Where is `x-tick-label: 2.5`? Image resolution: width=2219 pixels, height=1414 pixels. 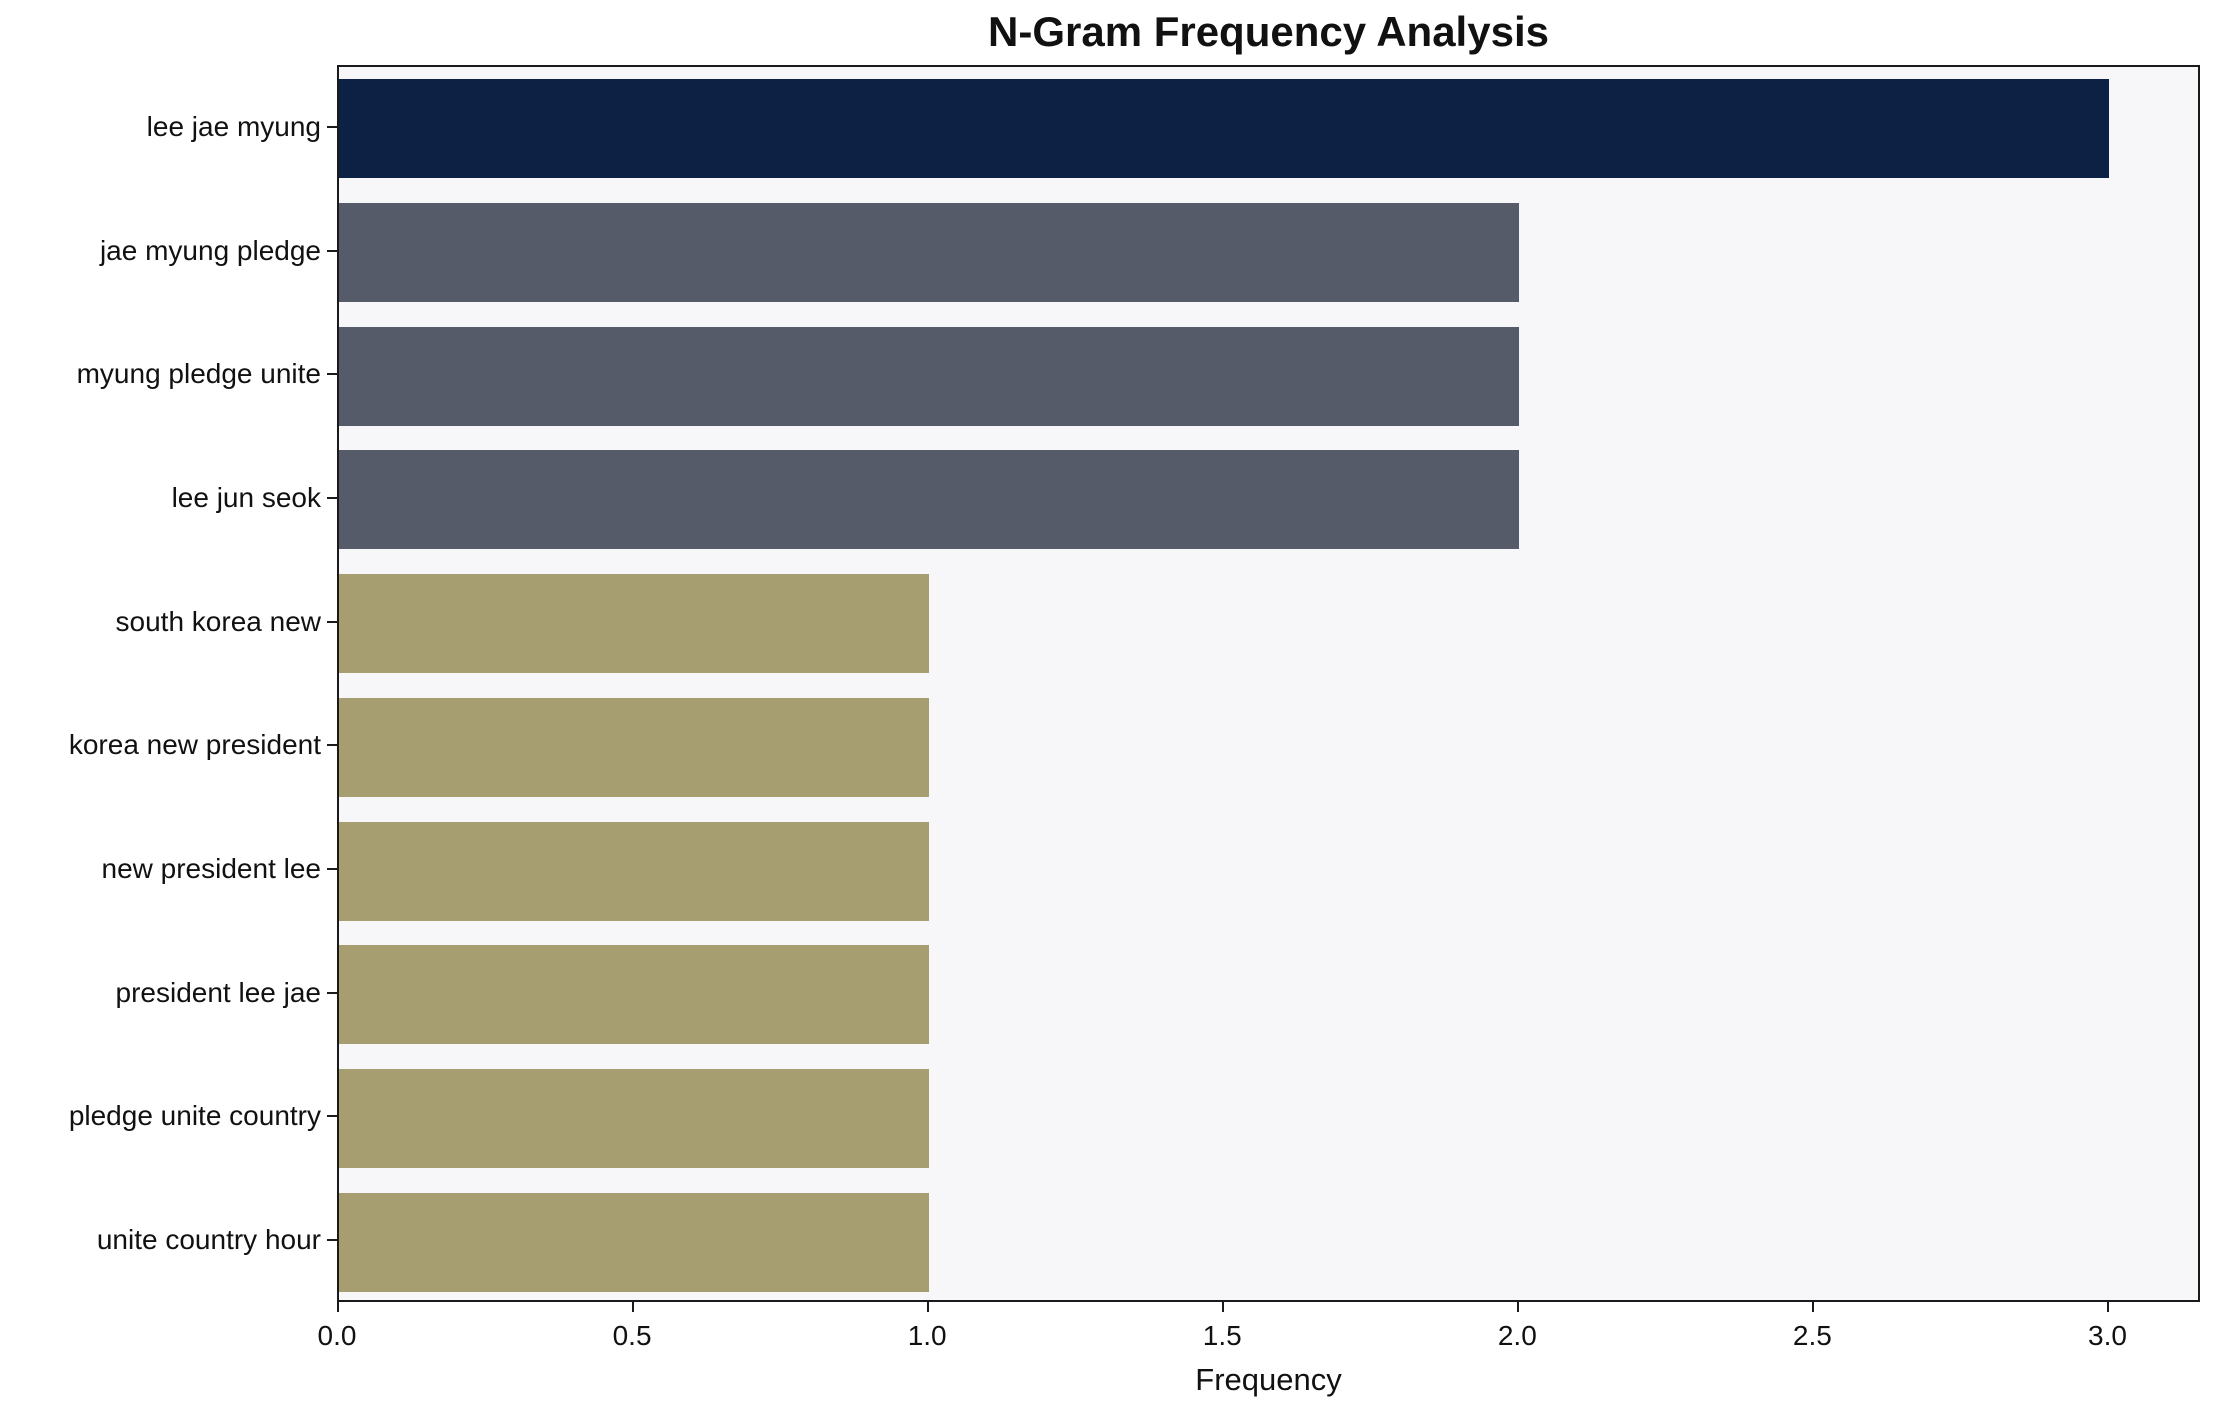 x-tick-label: 2.5 is located at coordinates (1812, 1335).